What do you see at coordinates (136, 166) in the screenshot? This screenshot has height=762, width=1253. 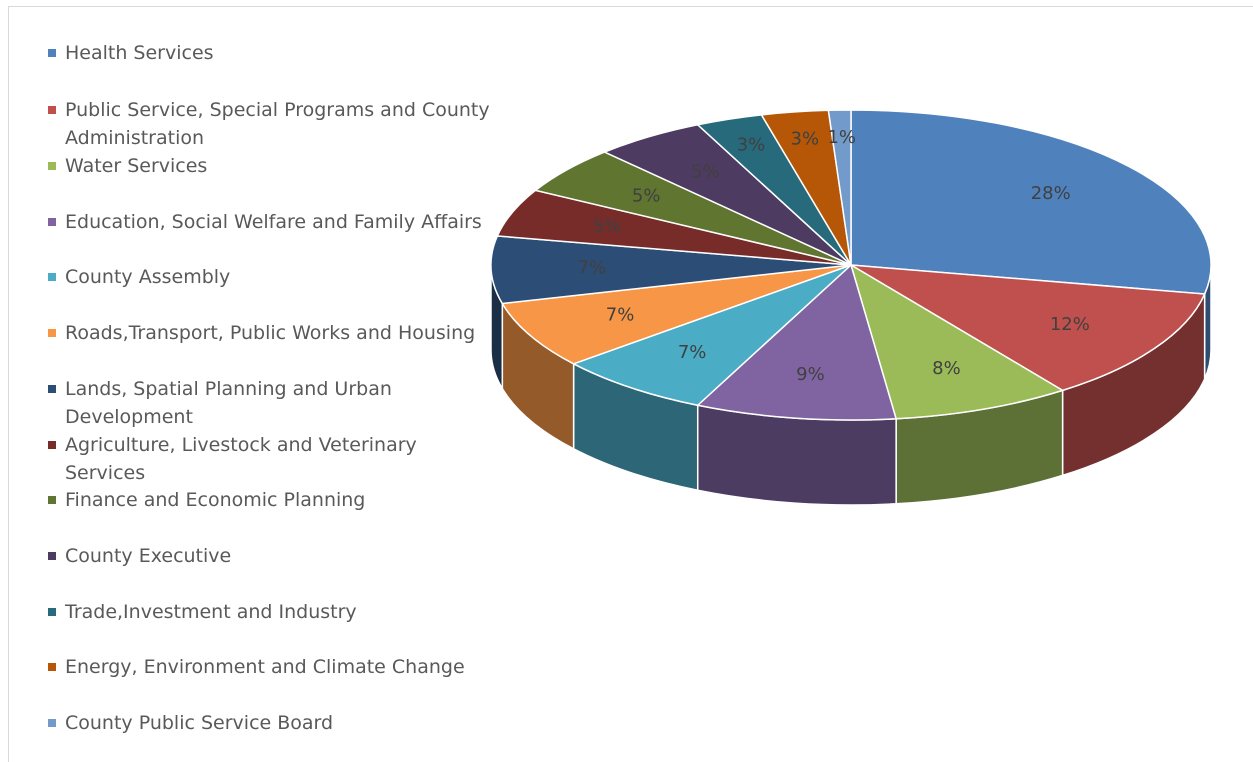 I see `legend-label: Water Services` at bounding box center [136, 166].